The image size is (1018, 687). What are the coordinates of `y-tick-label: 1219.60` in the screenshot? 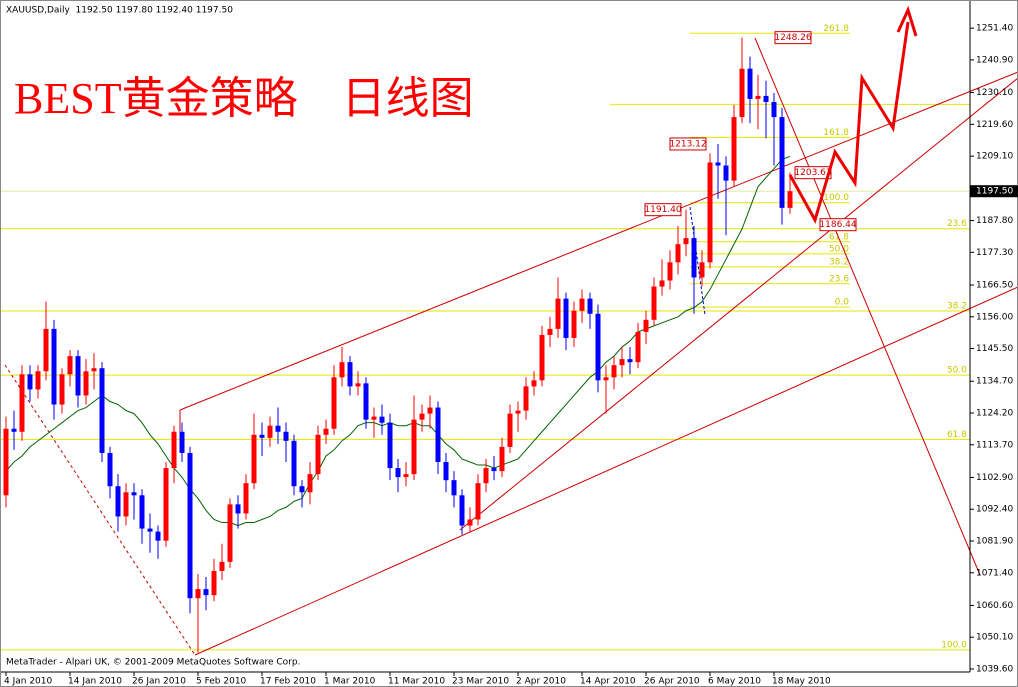 It's located at (994, 125).